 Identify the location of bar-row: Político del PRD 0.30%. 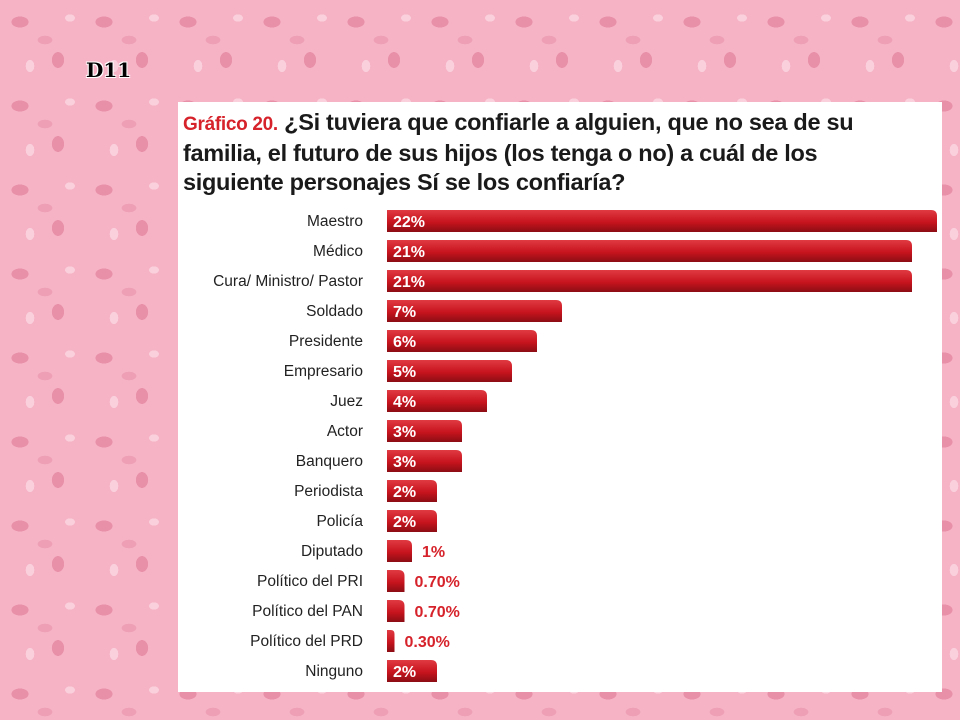
(350, 641).